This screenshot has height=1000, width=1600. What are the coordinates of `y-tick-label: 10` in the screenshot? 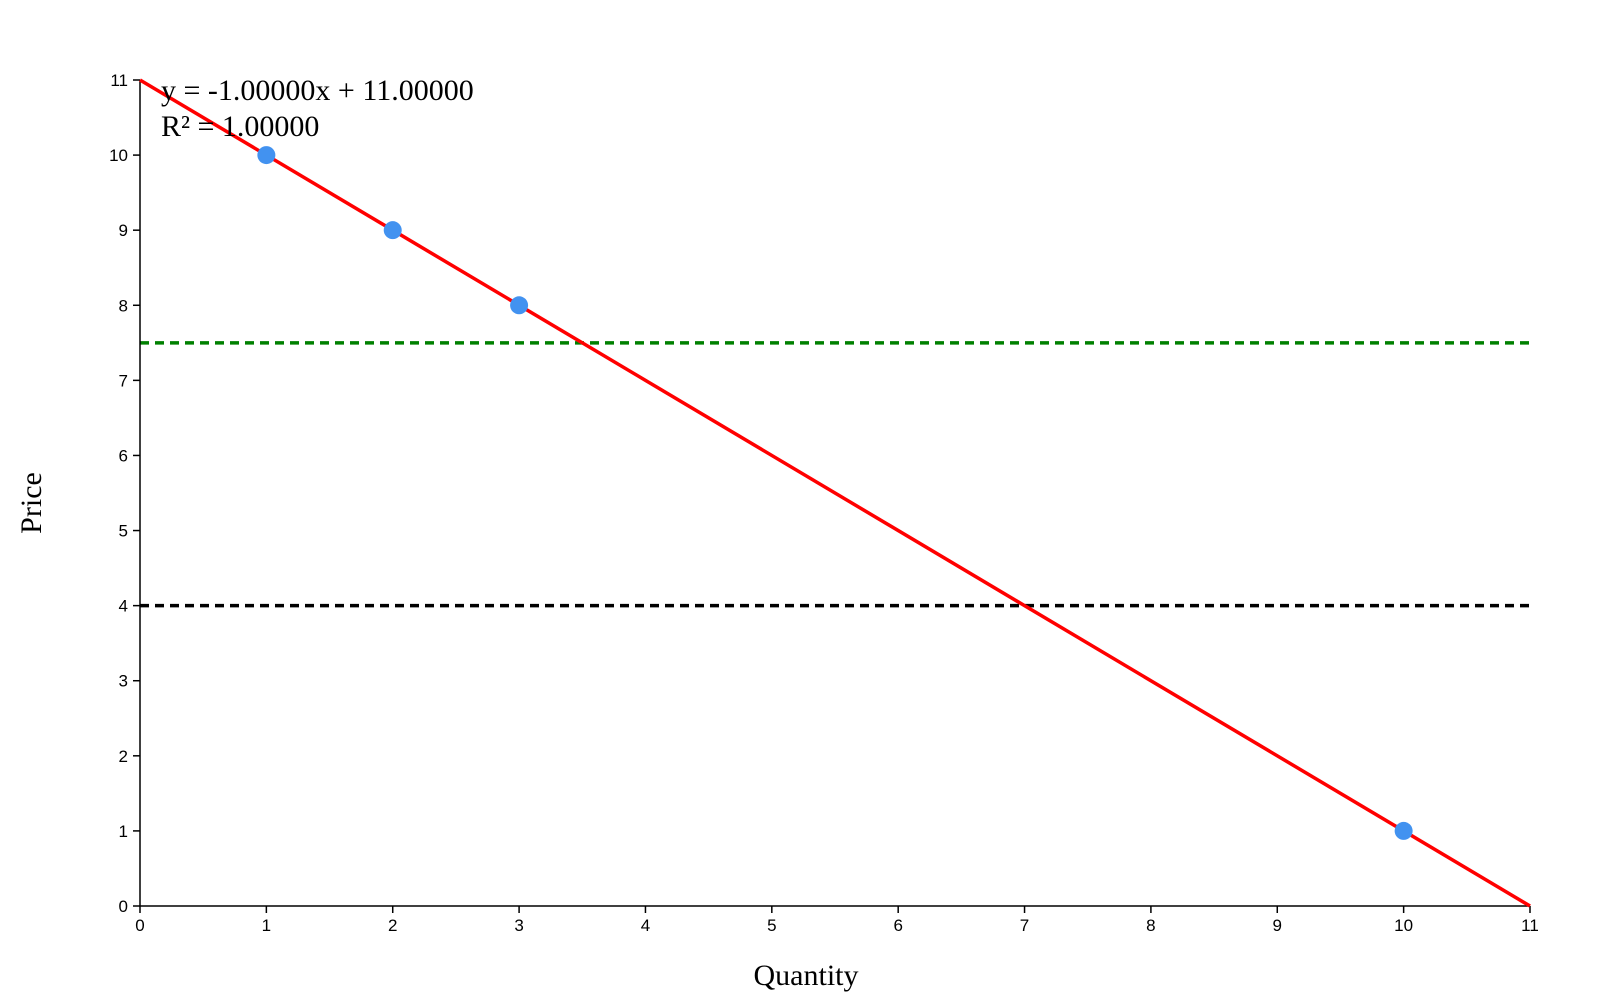 It's located at (118, 155).